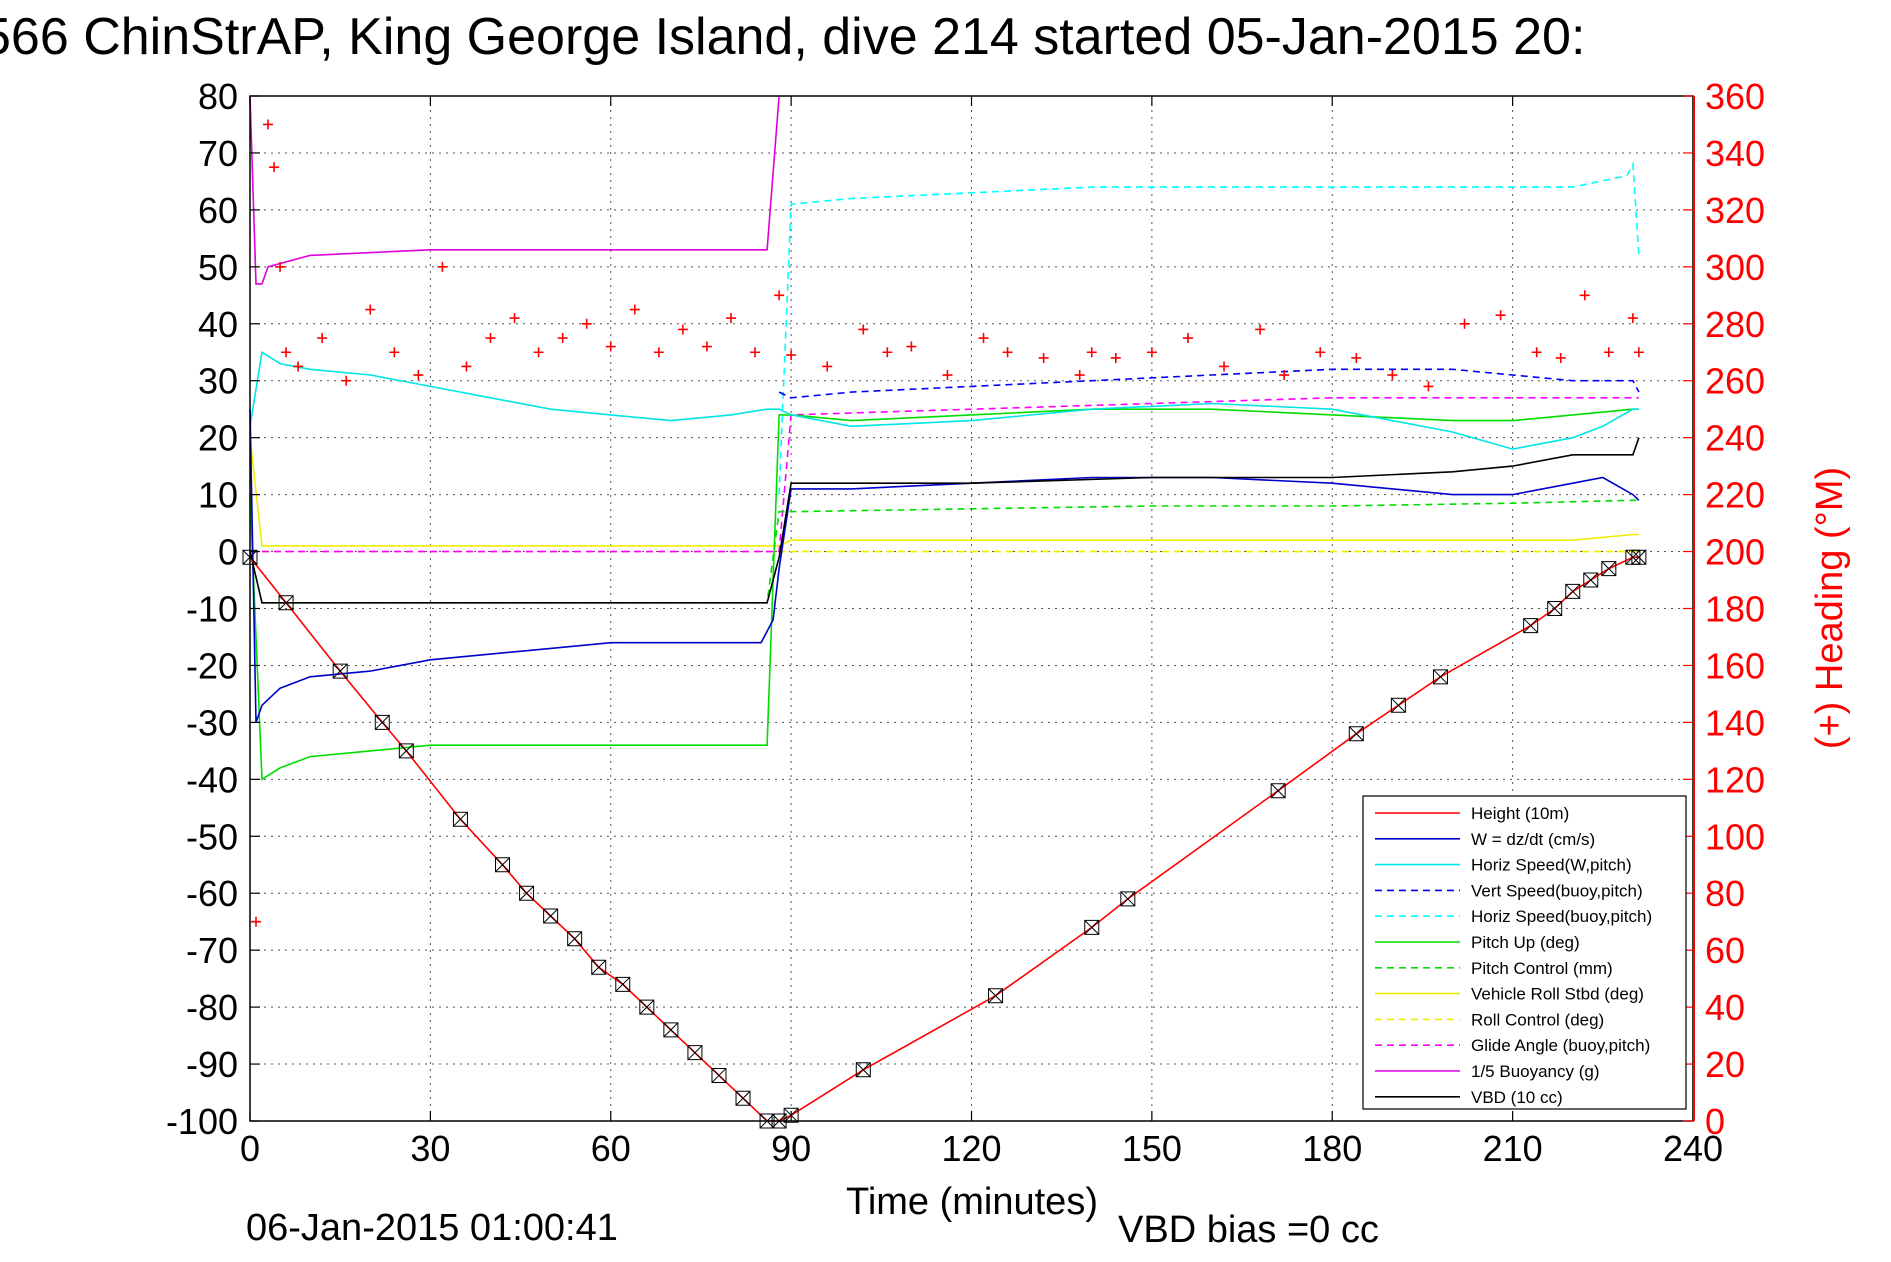  I want to click on y-tick-label: 80, so click(218, 96).